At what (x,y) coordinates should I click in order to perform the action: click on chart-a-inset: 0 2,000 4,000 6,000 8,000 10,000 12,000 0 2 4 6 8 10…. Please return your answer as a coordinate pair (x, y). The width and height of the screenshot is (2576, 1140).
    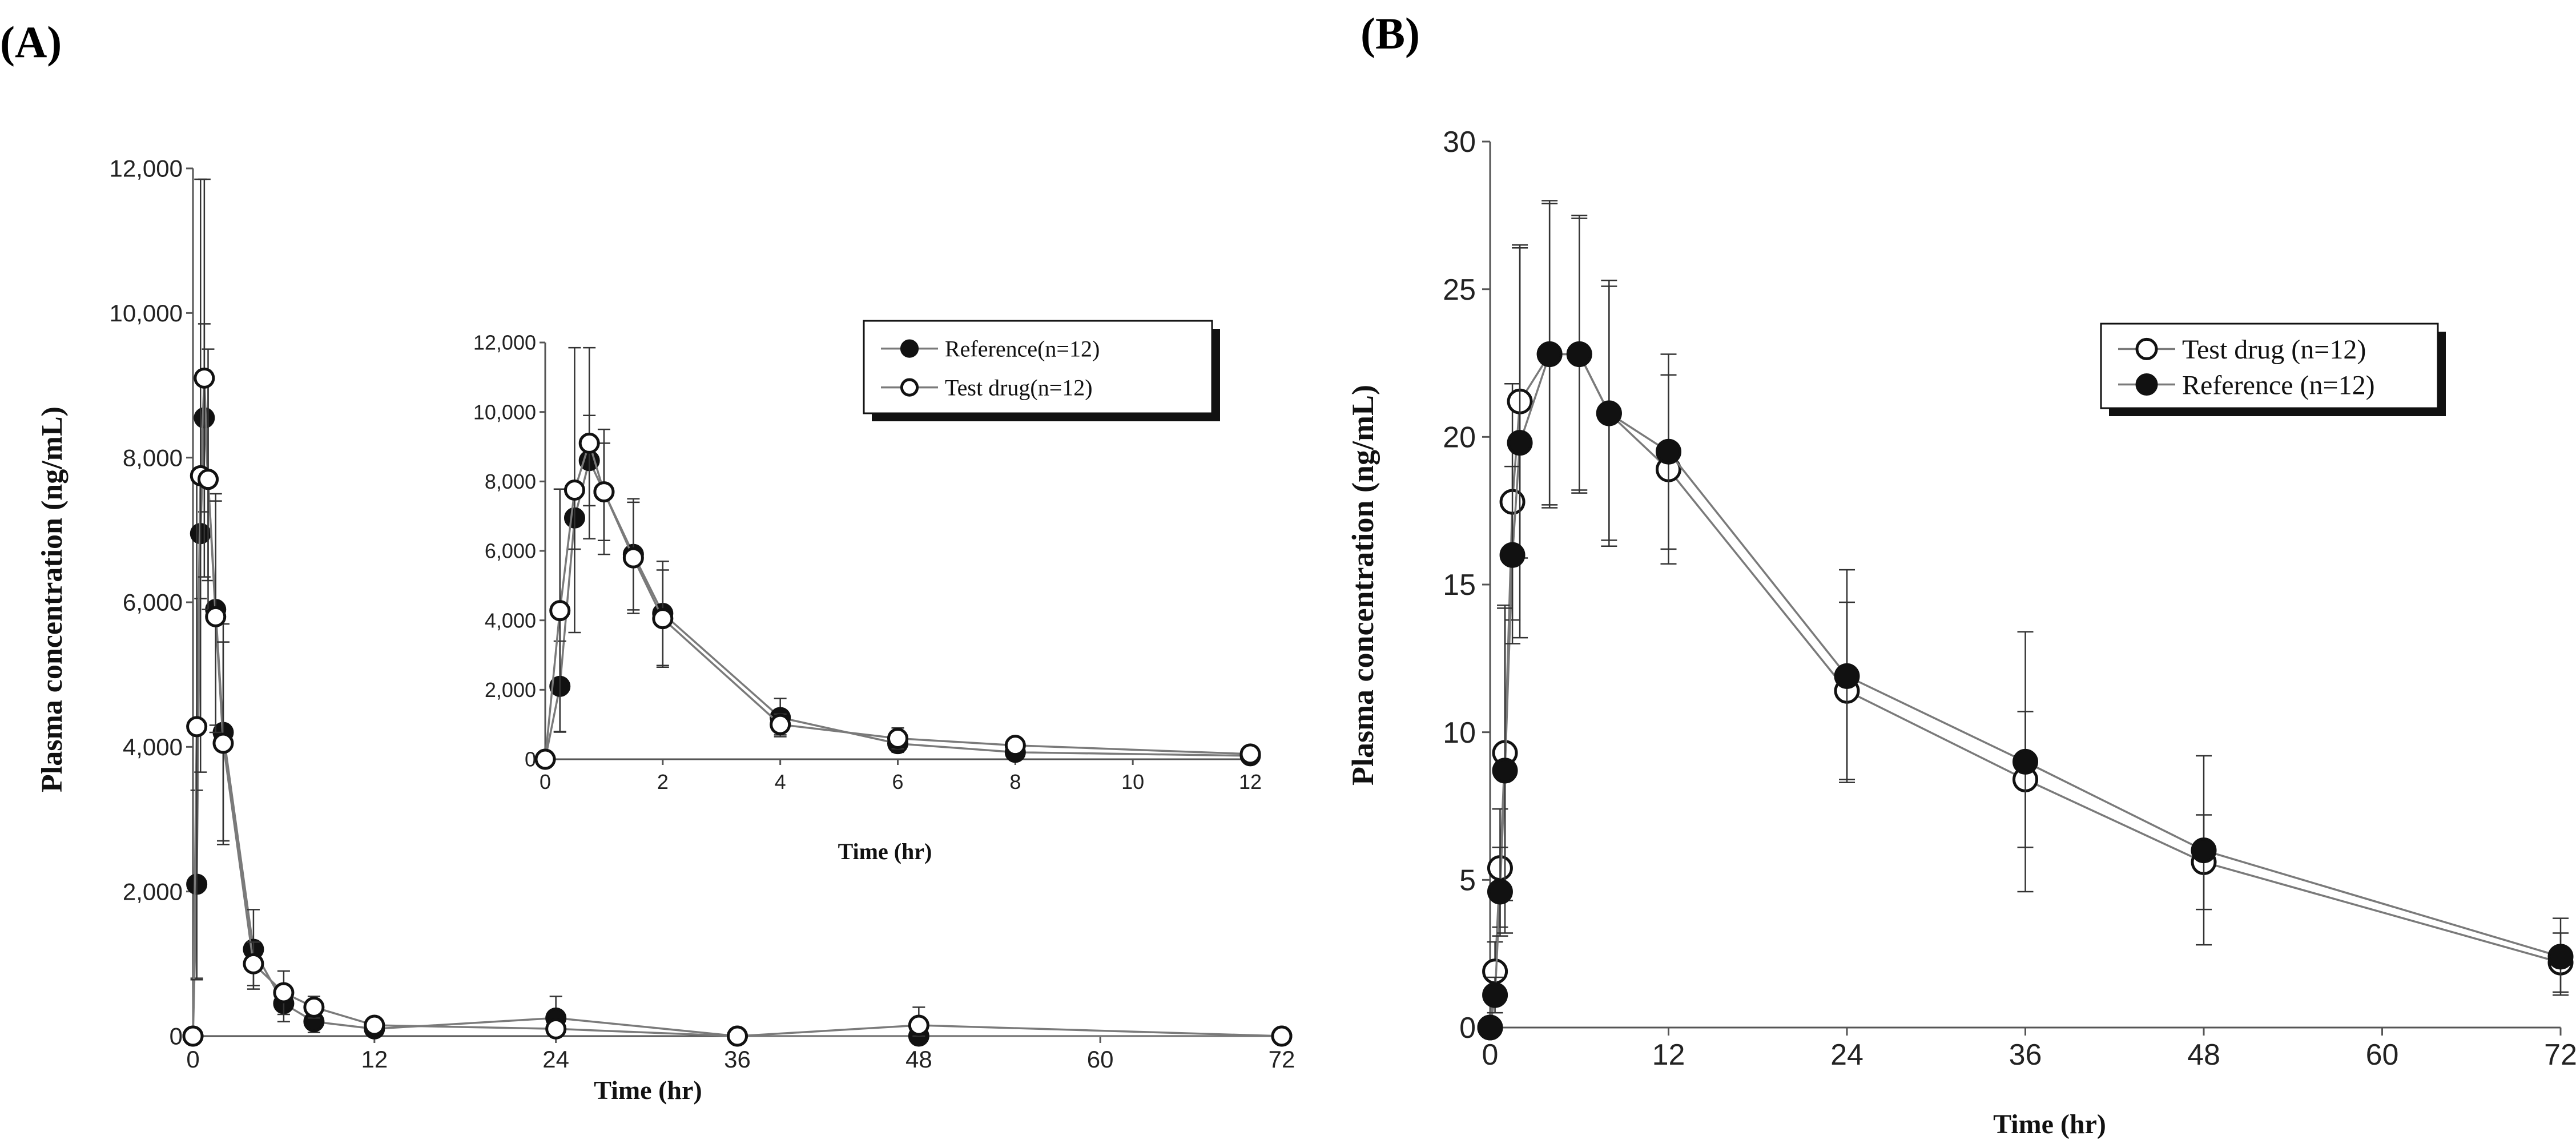
    Looking at the image, I should click on (867, 592).